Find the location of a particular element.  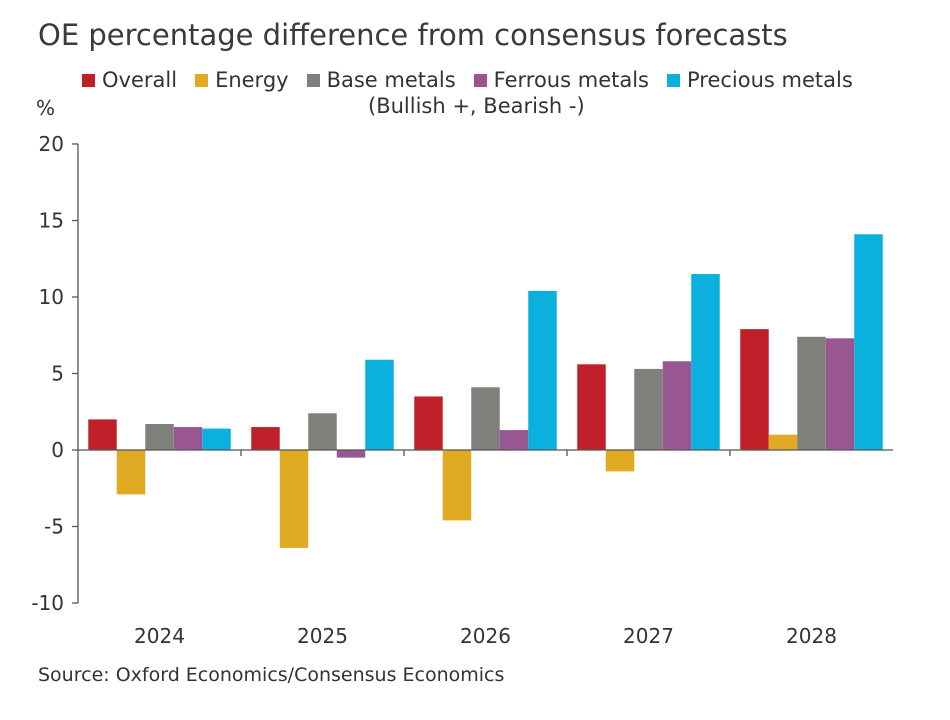

bar-ferrous-metals-2026 is located at coordinates (514, 440).